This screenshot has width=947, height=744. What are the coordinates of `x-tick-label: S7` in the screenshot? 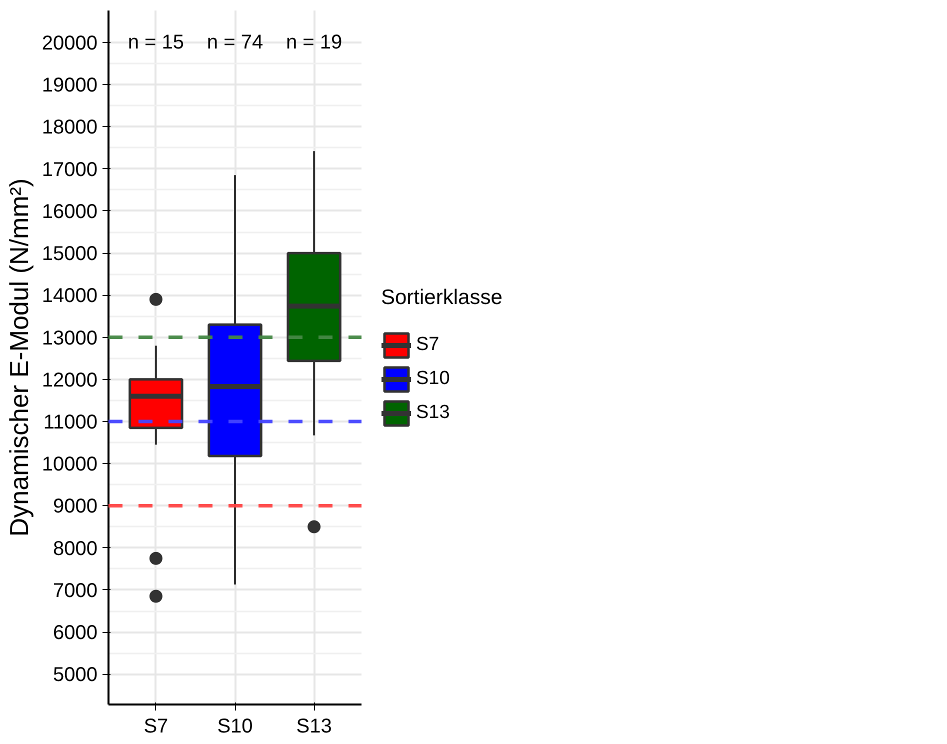 It's located at (156, 727).